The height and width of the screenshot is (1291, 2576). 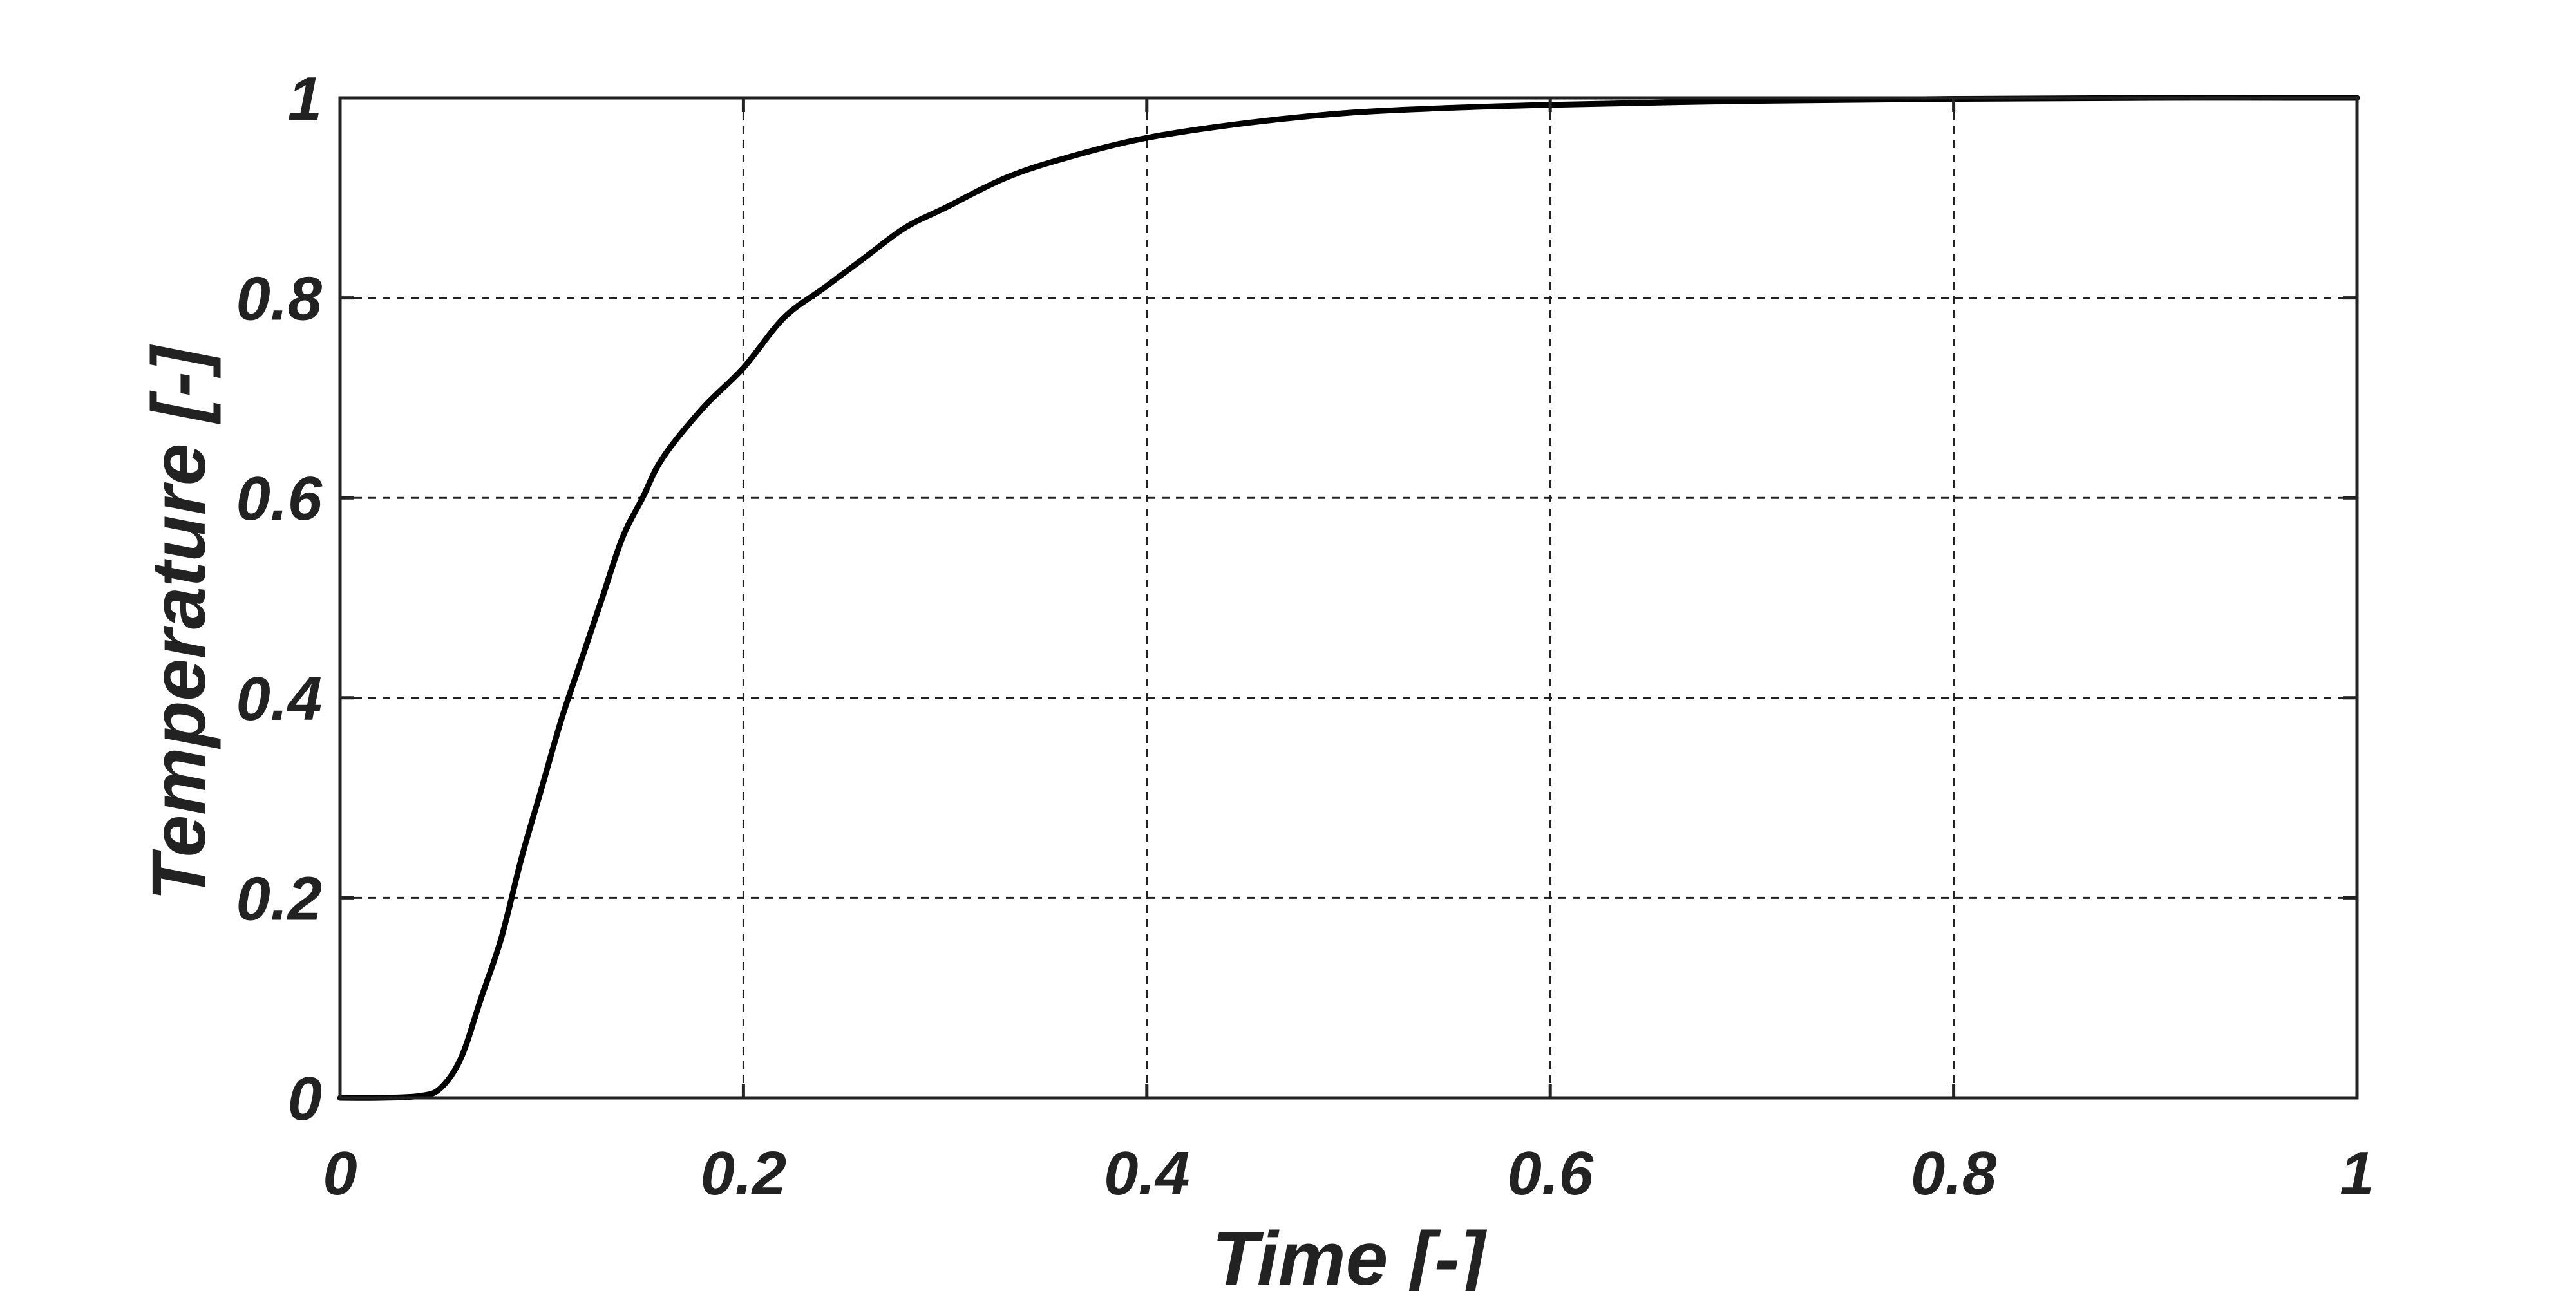 What do you see at coordinates (279, 898) in the screenshot?
I see `y-tick-label: 0.2` at bounding box center [279, 898].